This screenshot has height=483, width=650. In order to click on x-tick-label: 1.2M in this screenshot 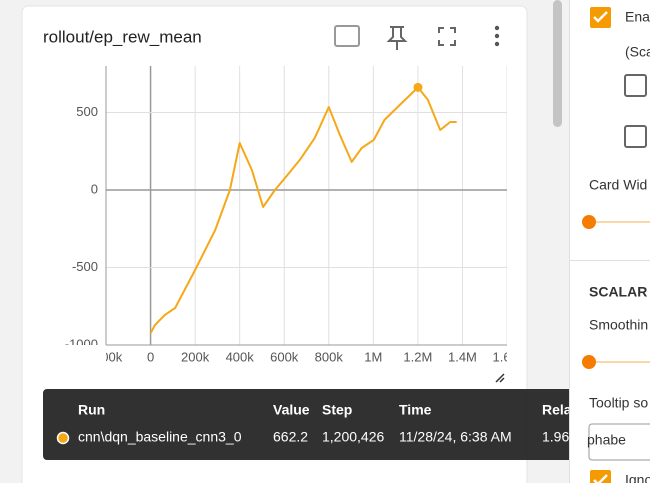, I will do `click(417, 356)`.